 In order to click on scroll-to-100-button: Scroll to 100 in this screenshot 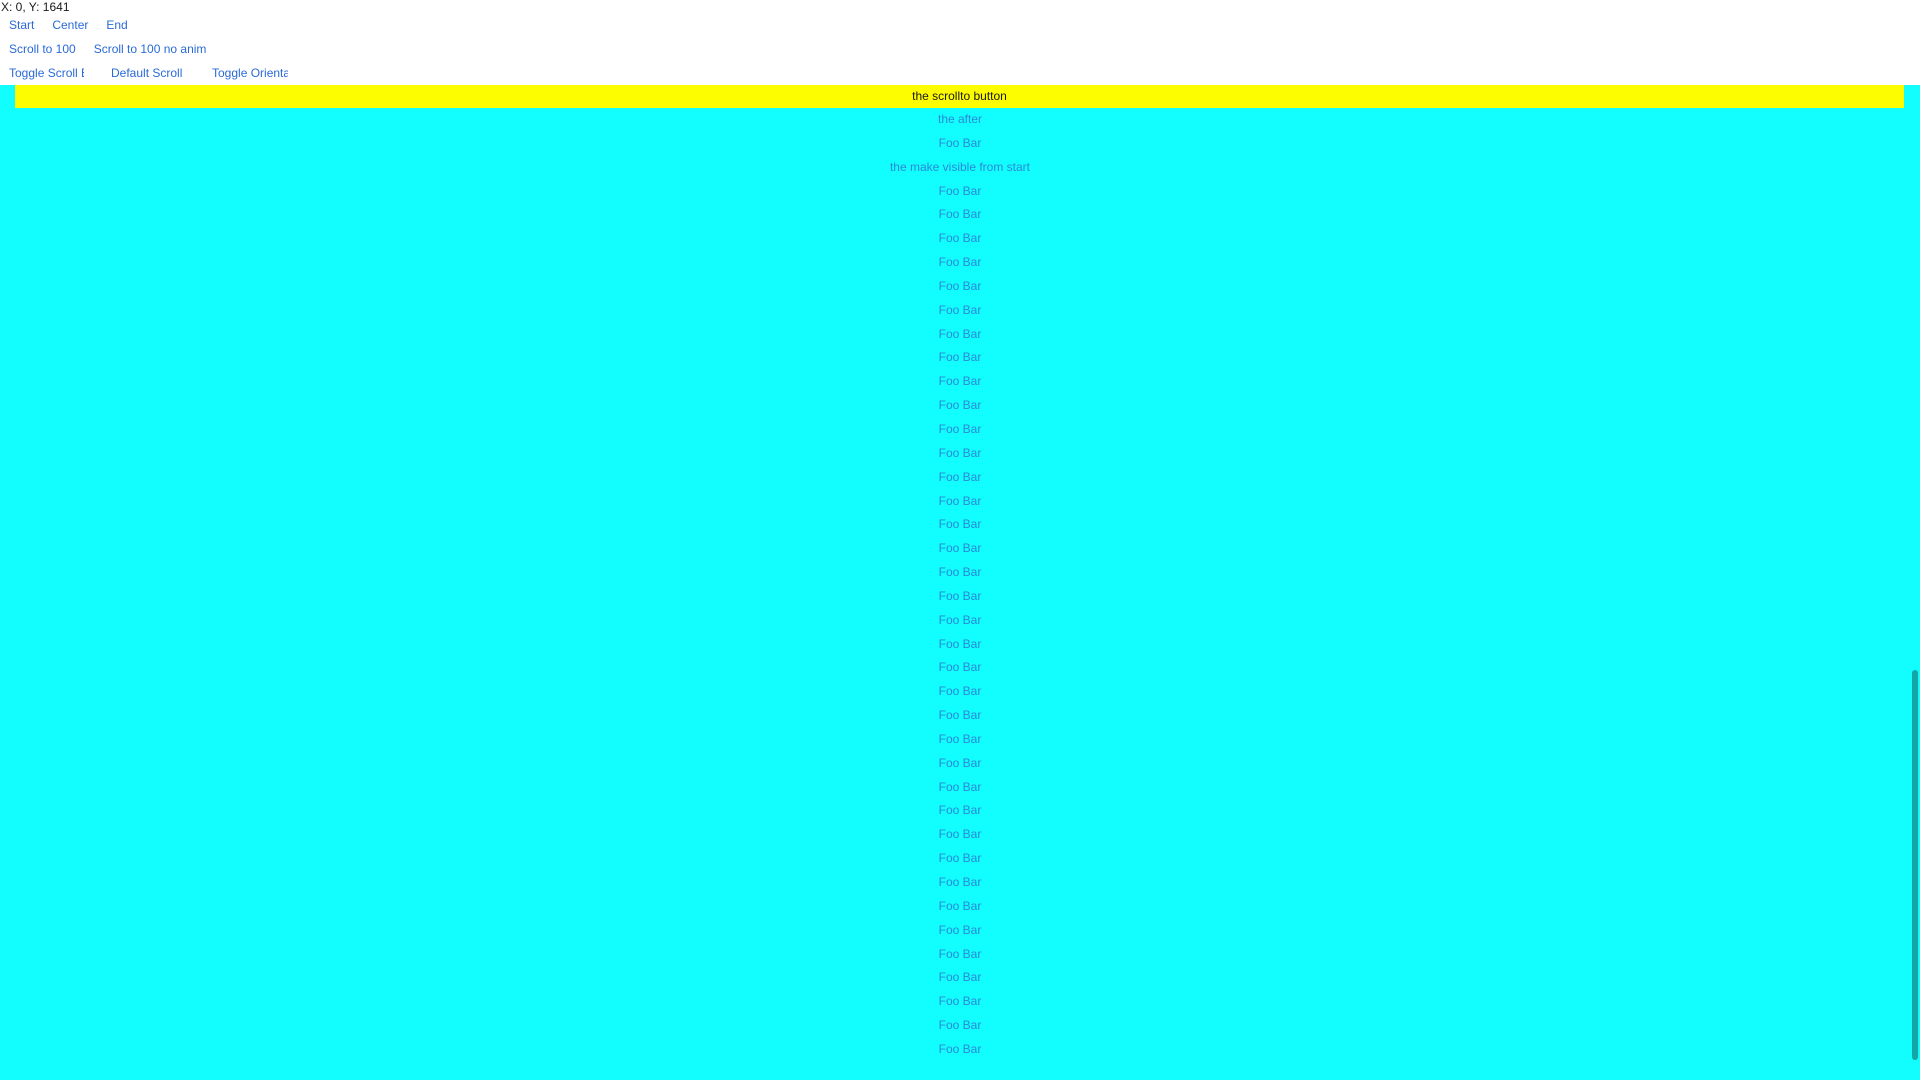, I will do `click(42, 49)`.